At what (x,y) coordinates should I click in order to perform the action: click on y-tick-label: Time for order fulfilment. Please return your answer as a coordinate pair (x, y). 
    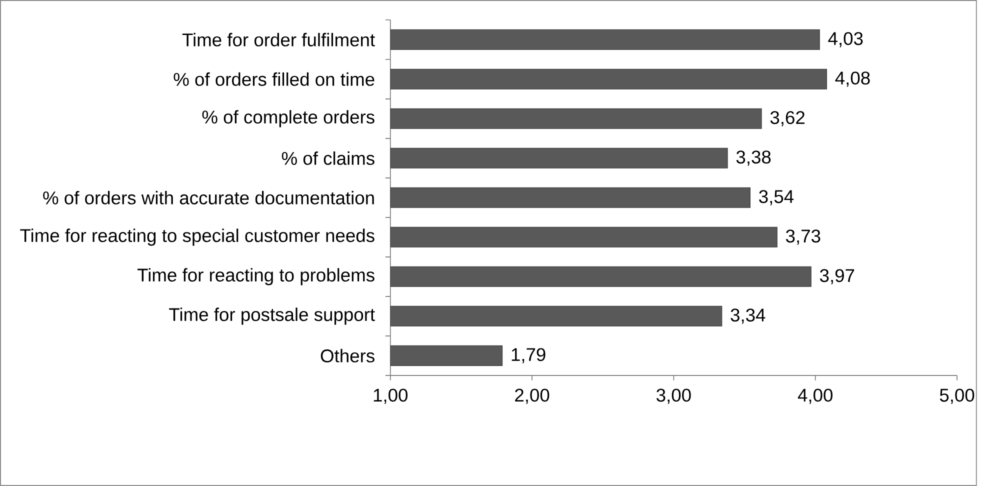
    Looking at the image, I should click on (278, 39).